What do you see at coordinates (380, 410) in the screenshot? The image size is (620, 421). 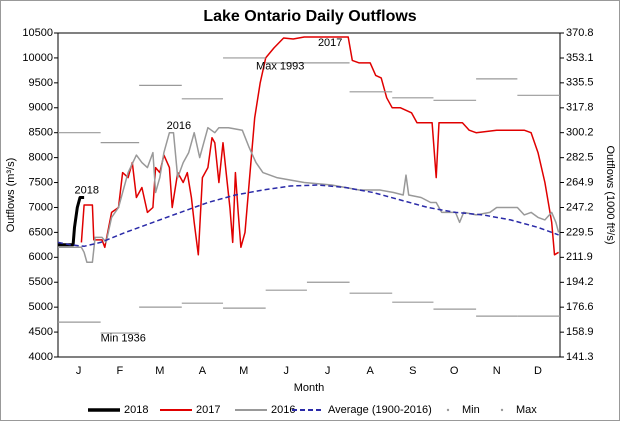 I see `legend-label: Average (1900-2016)` at bounding box center [380, 410].